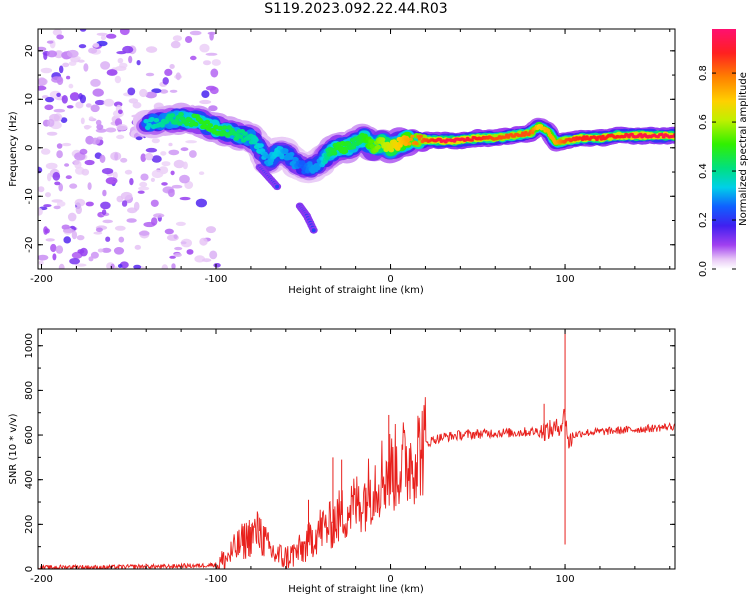 The image size is (750, 600). Describe the element at coordinates (703, 171) in the screenshot. I see `colorbar-tick-label: 0.4` at that location.